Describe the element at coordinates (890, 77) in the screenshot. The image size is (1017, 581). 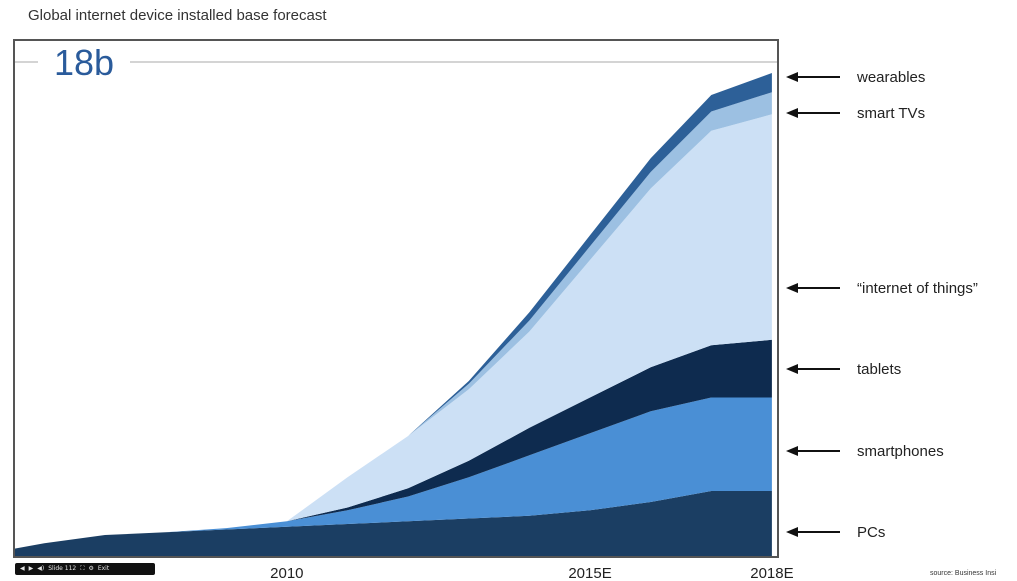
I see `legend-label: wearables` at that location.